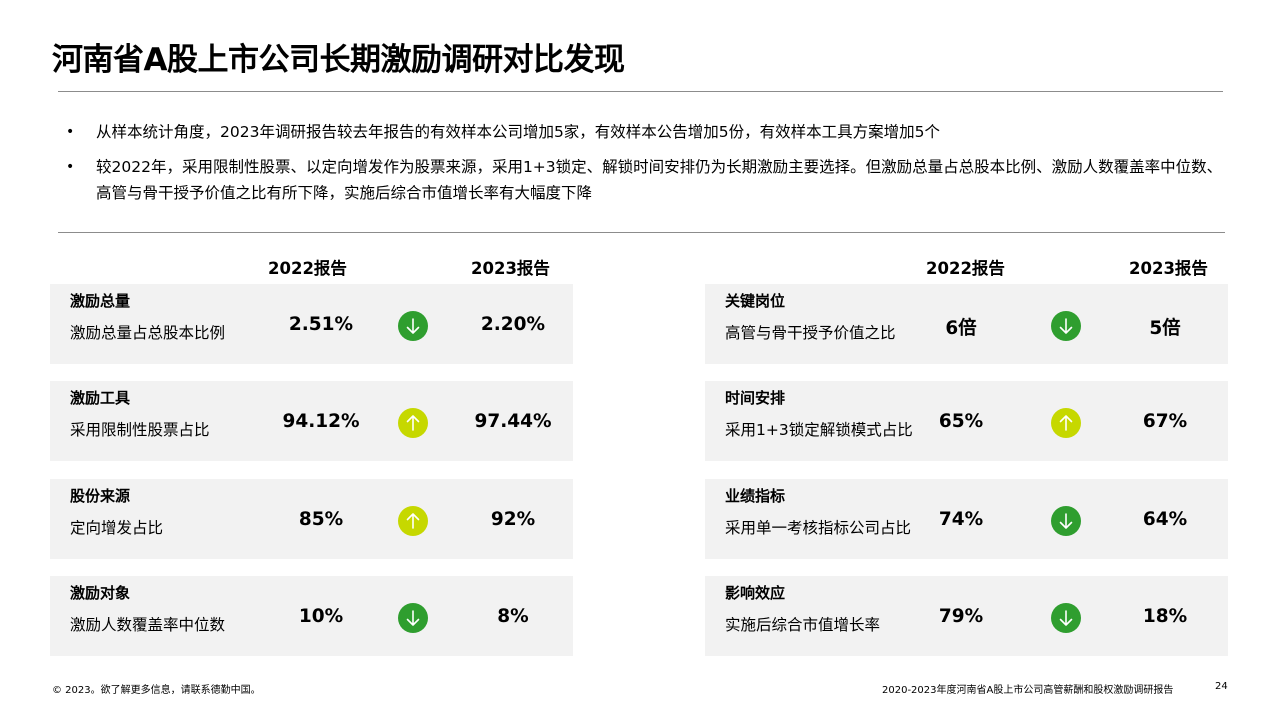  What do you see at coordinates (513, 324) in the screenshot?
I see `value-2023: 2.20%` at bounding box center [513, 324].